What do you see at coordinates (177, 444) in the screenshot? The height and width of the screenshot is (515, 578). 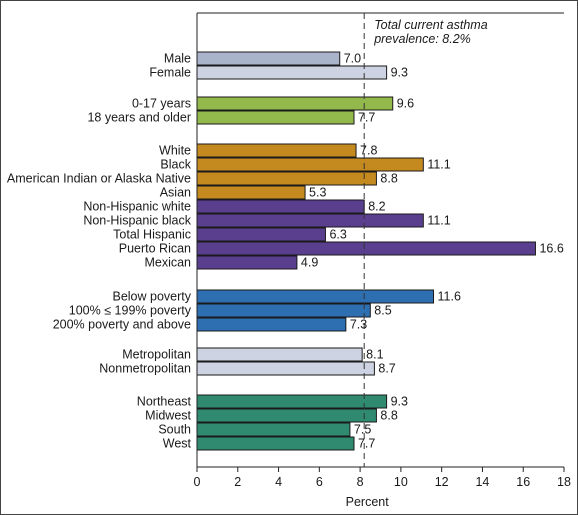 I see `category-label: West` at bounding box center [177, 444].